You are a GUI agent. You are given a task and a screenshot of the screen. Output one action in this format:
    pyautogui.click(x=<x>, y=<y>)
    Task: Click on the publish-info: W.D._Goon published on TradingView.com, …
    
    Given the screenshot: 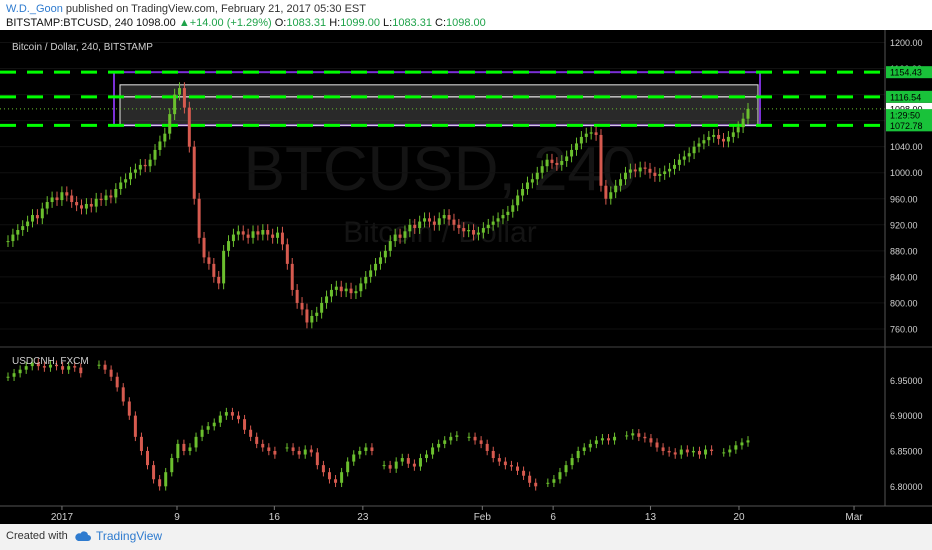 What is the action you would take?
    pyautogui.click(x=186, y=9)
    